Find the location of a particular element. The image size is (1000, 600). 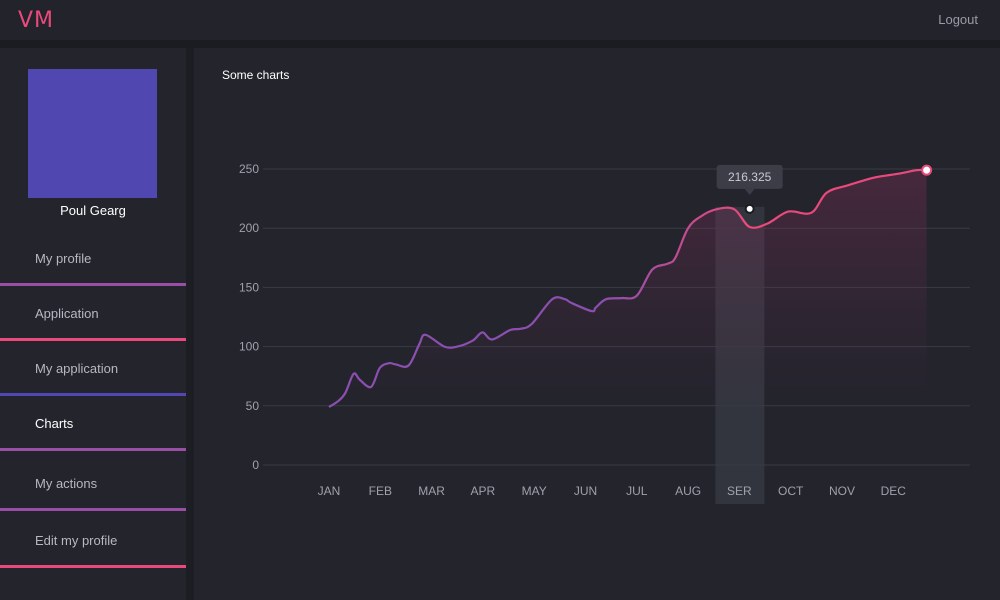

sidebar-item-my-application: My application is located at coordinates (93, 373).